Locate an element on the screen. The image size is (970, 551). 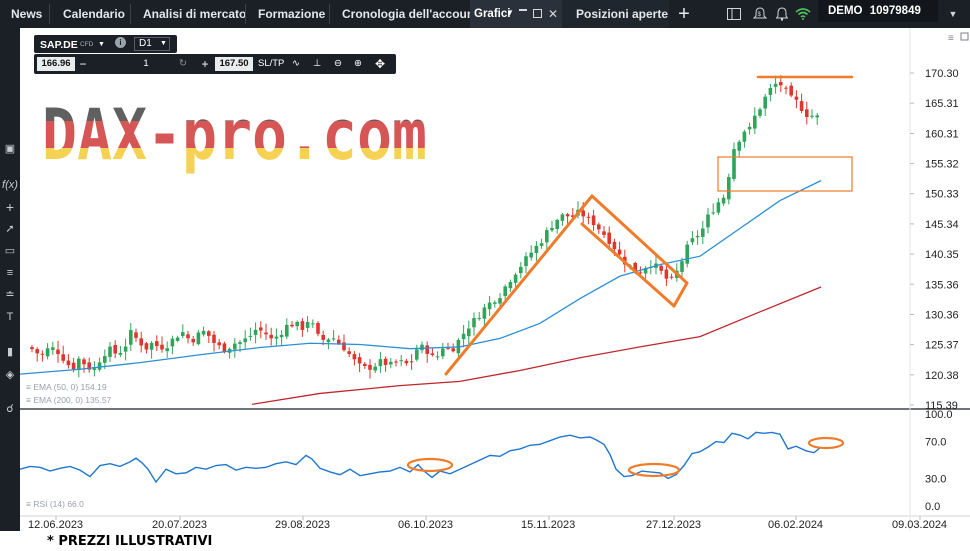
minimize-icon is located at coordinates (523, 10).